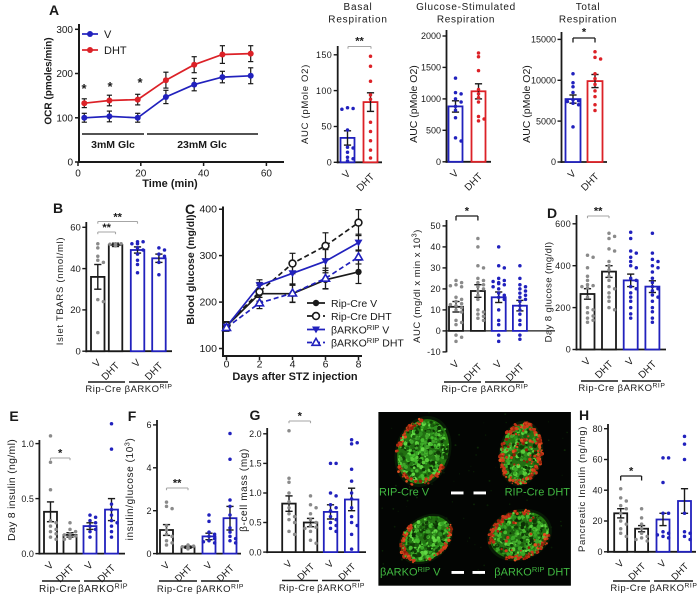 This screenshot has height=604, width=700. I want to click on svg-text: F, so click(132, 416).